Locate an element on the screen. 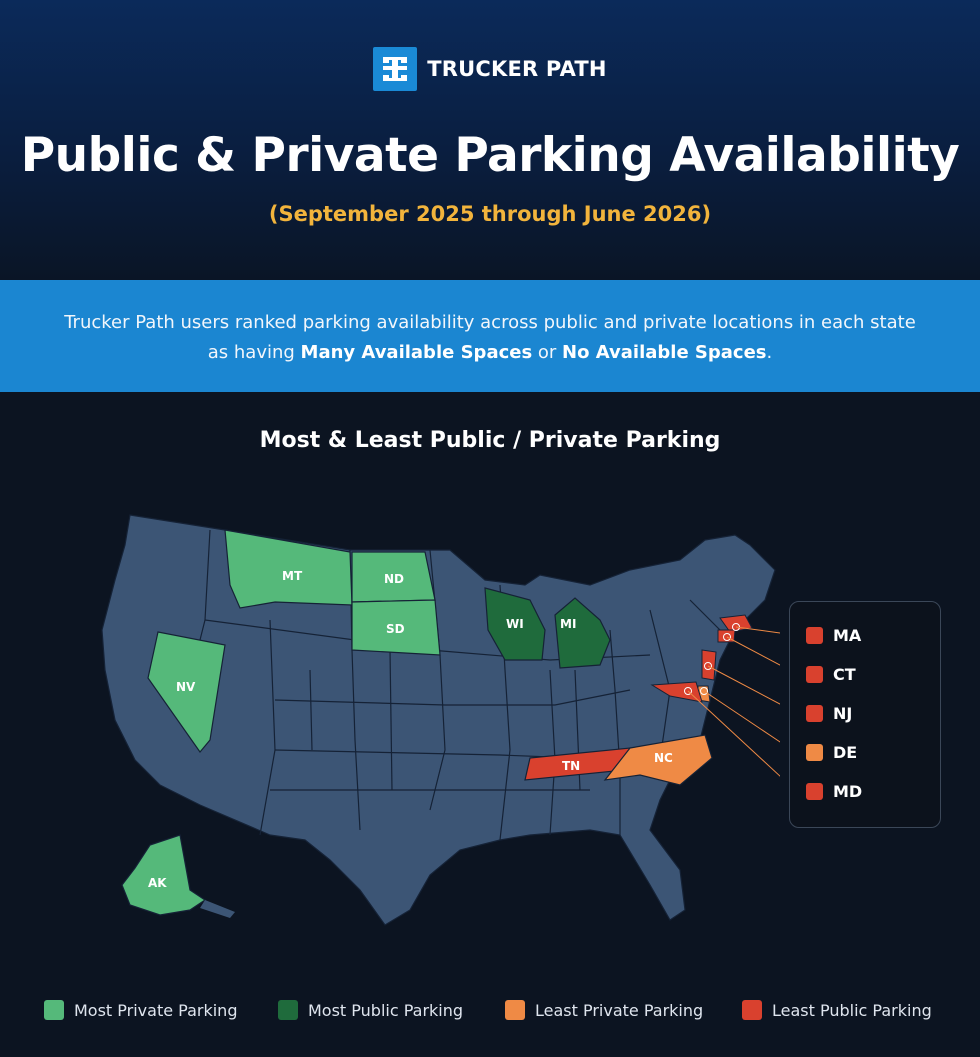  callout-swatch-ma is located at coordinates (814, 635).